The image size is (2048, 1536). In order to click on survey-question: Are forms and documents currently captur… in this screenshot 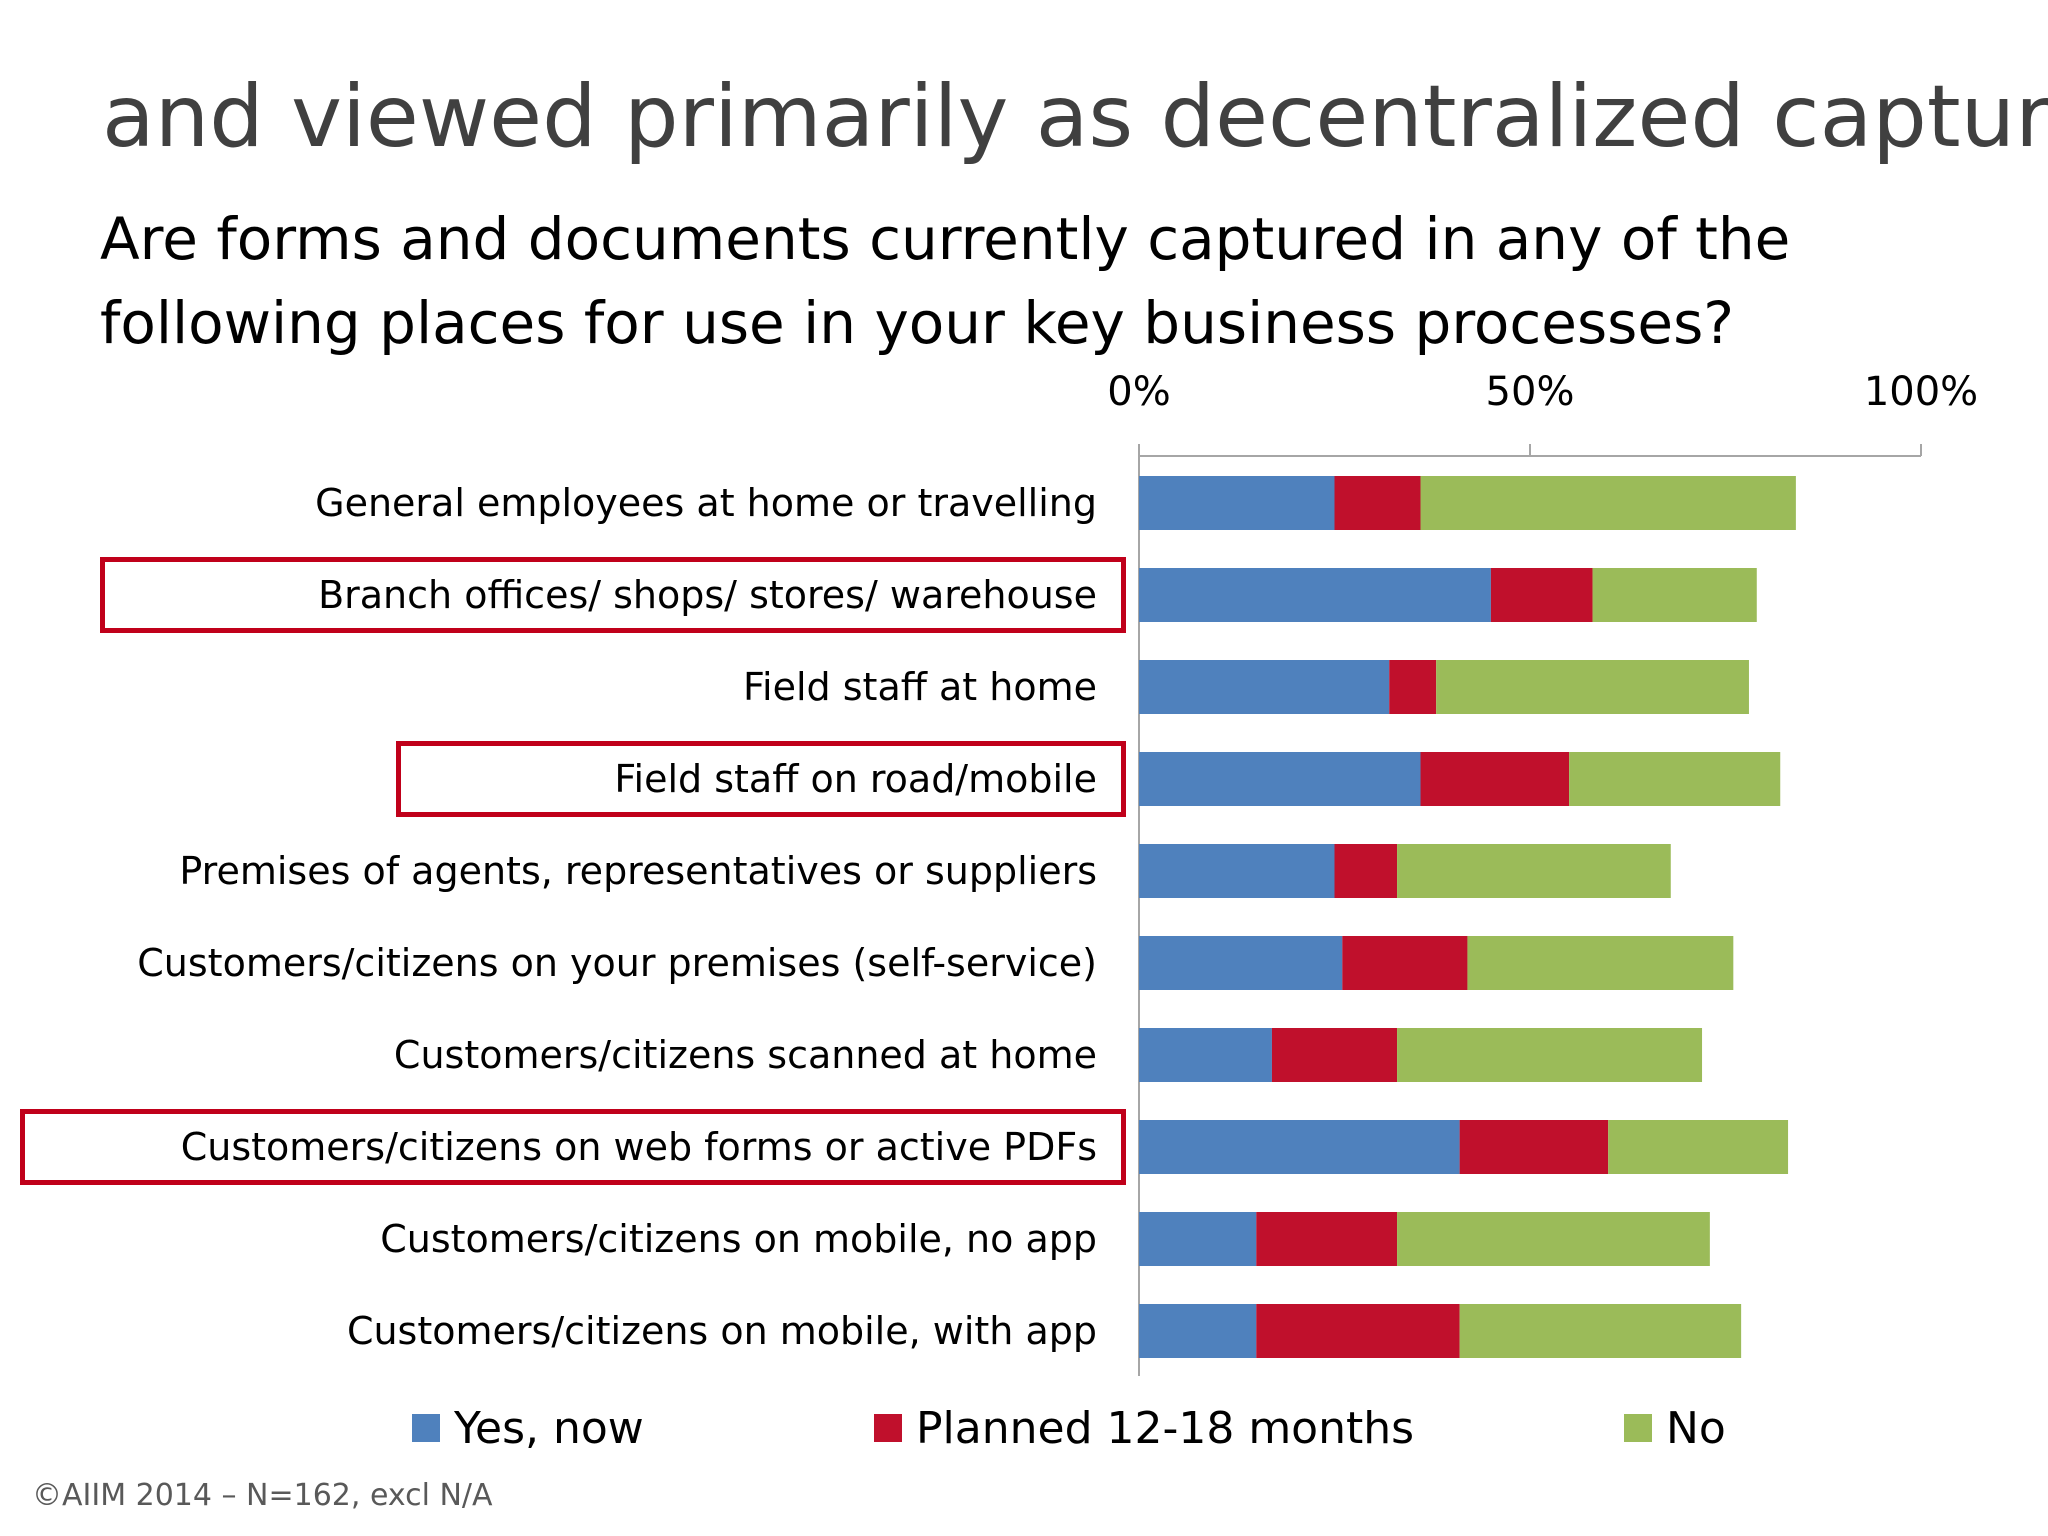, I will do `click(1000, 281)`.